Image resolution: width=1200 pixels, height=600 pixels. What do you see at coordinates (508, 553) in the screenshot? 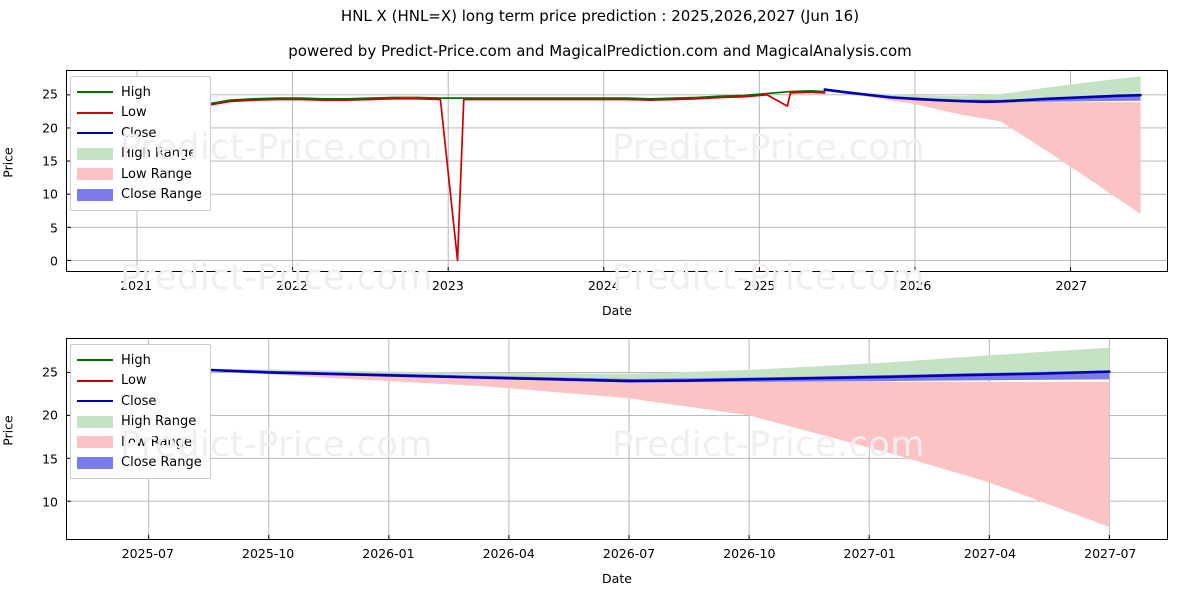
I see `x-tick-label: 2026-04` at bounding box center [508, 553].